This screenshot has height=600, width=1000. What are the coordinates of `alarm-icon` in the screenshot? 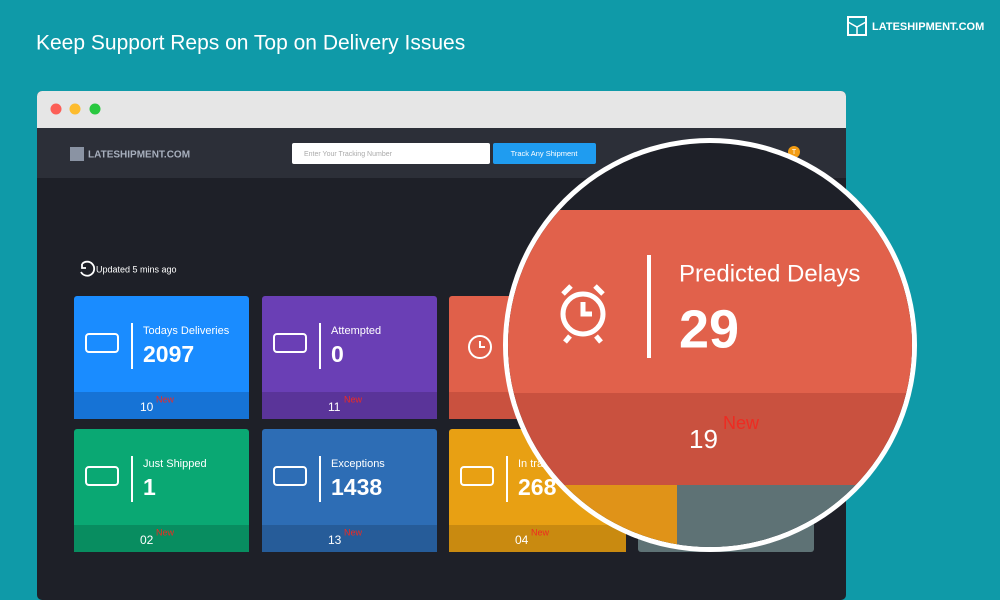 It's located at (480, 347).